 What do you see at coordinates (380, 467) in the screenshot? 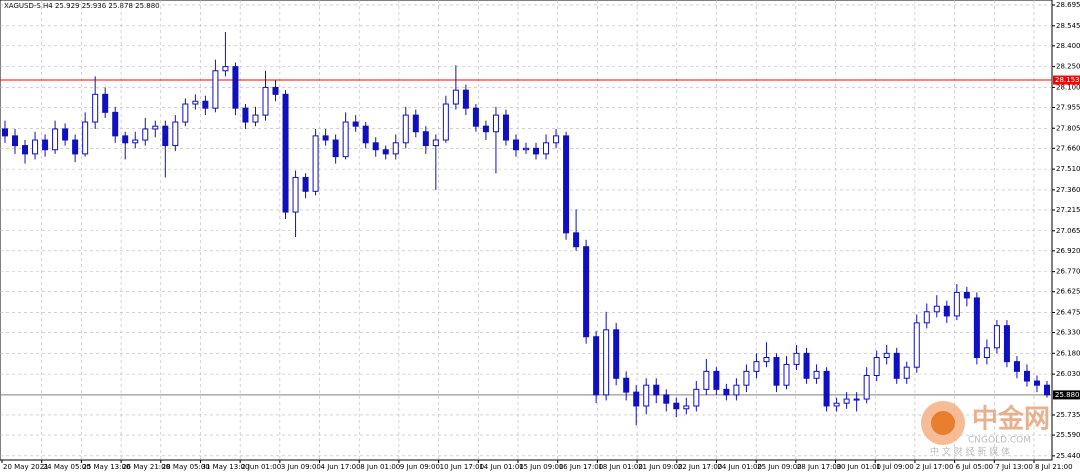
I see `x-tick-label: 8 Jun 01:00` at bounding box center [380, 467].